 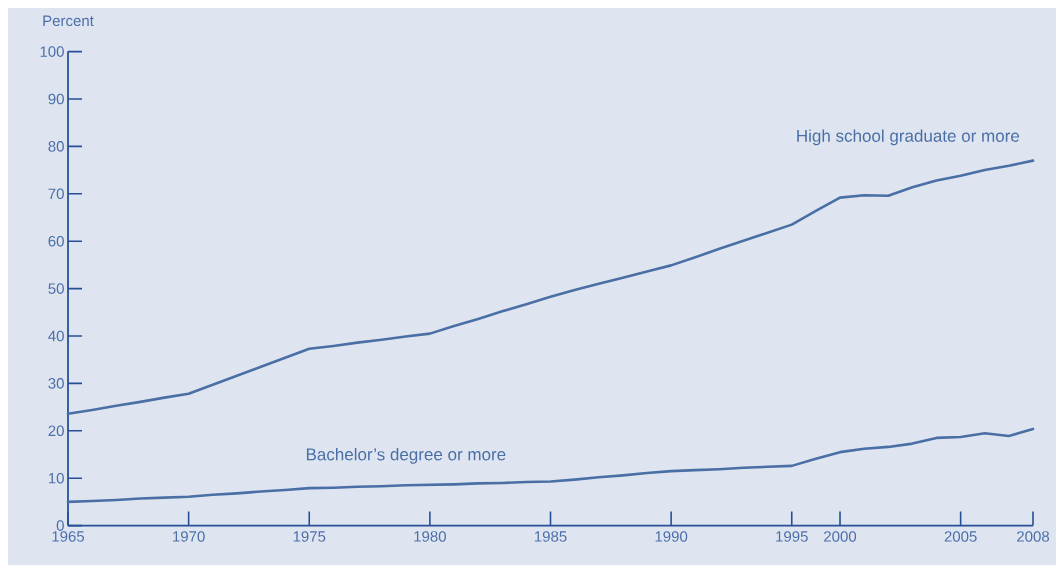 I want to click on y-tick-label: 90, so click(x=56, y=99).